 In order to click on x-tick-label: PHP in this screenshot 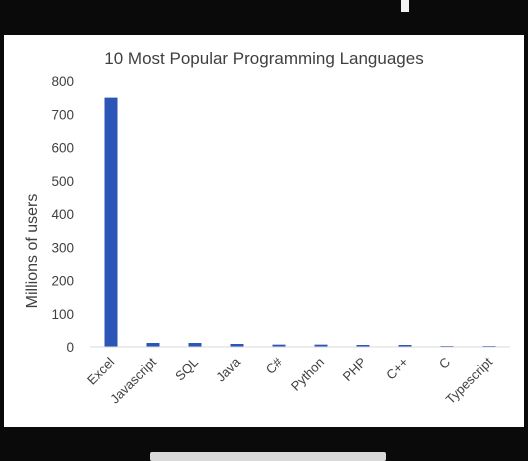, I will do `click(355, 370)`.